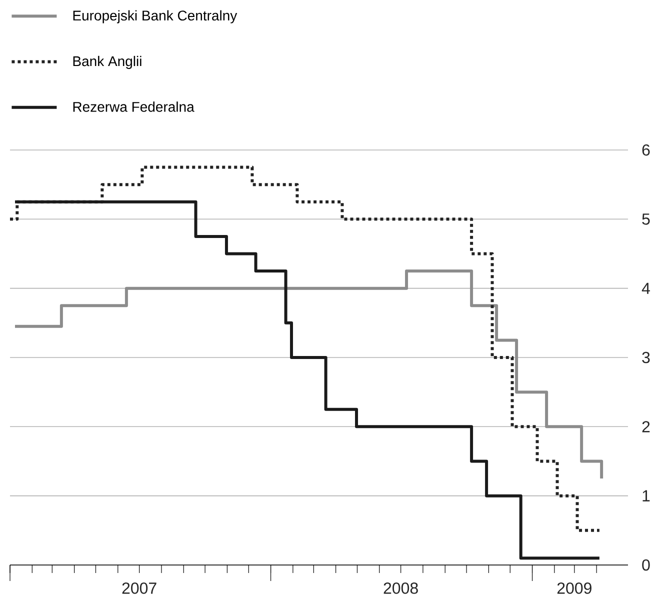 This screenshot has height=609, width=656. What do you see at coordinates (646, 426) in the screenshot?
I see `y-tick-label: 2` at bounding box center [646, 426].